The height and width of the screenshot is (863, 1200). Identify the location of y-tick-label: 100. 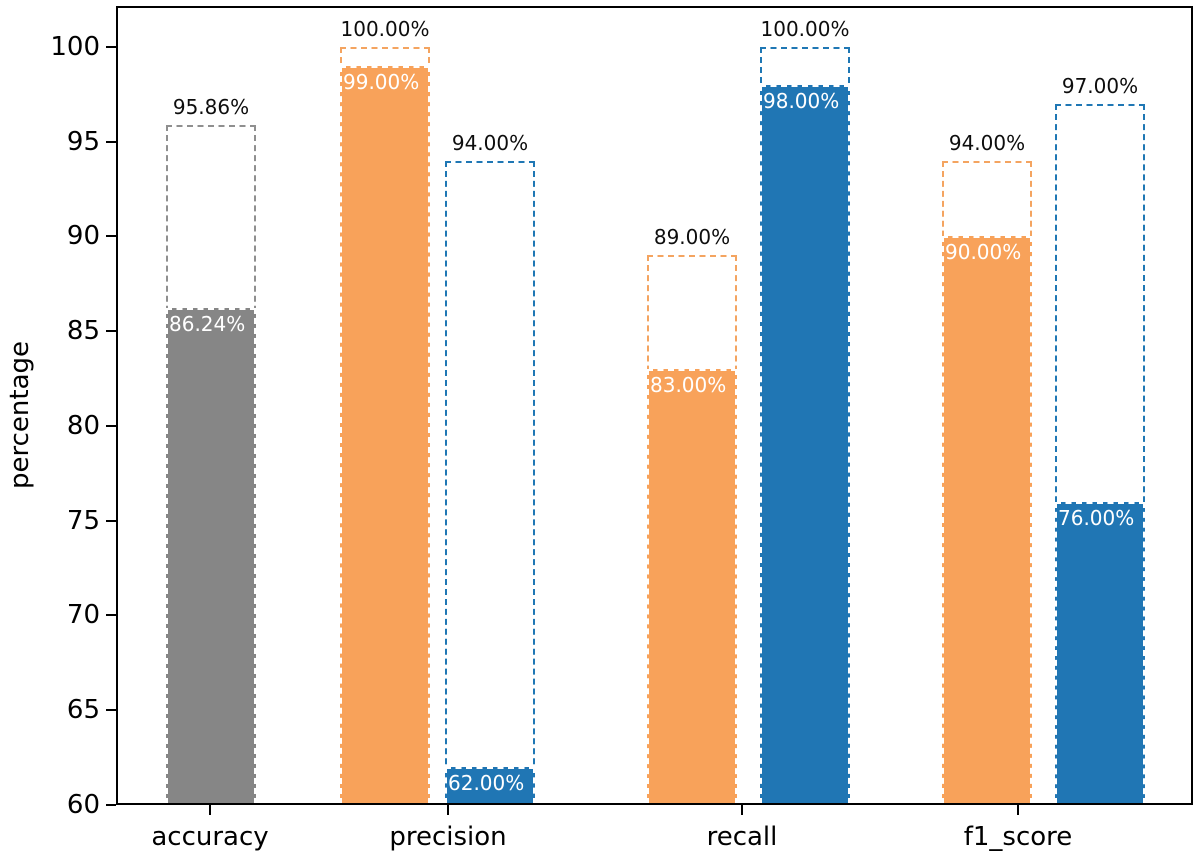
(75, 46).